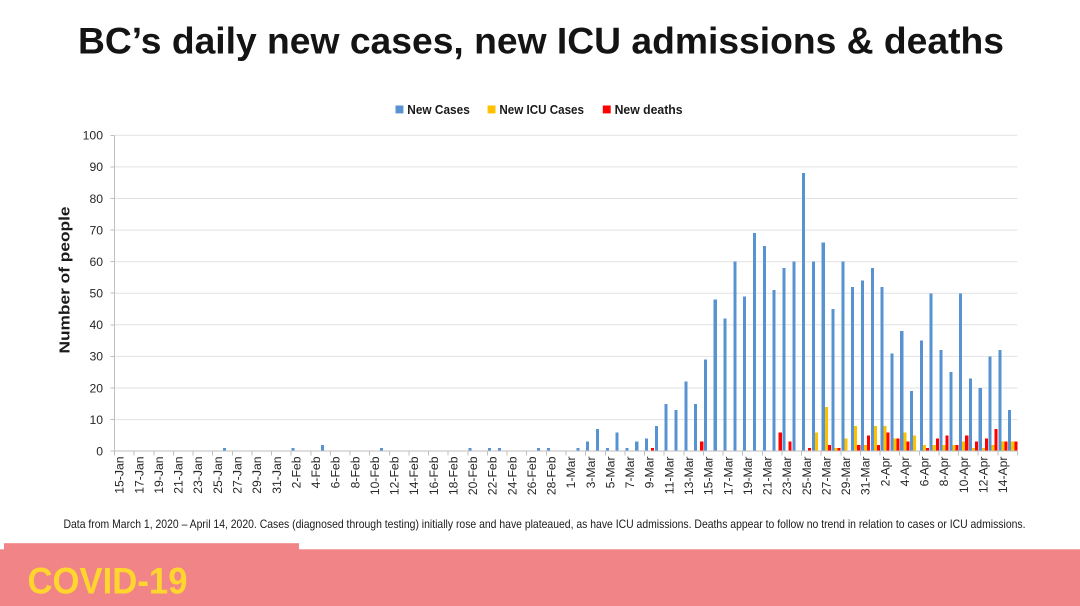 This screenshot has width=1080, height=606. I want to click on svg-text: 18-Feb, so click(453, 475).